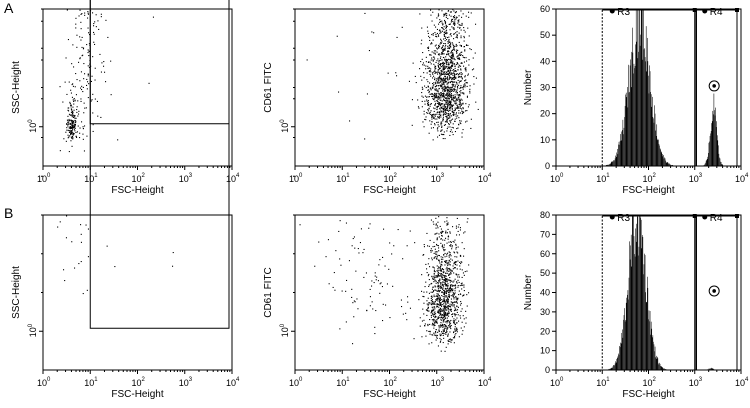 This screenshot has width=750, height=408. I want to click on plot-frame, so click(137, 292).